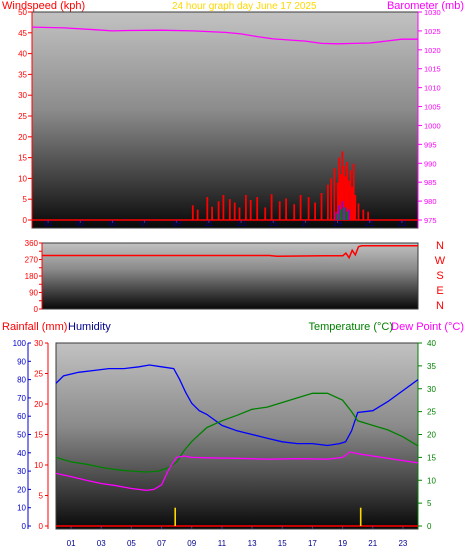 The image size is (466, 555). I want to click on rainfall-bar, so click(360, 516).